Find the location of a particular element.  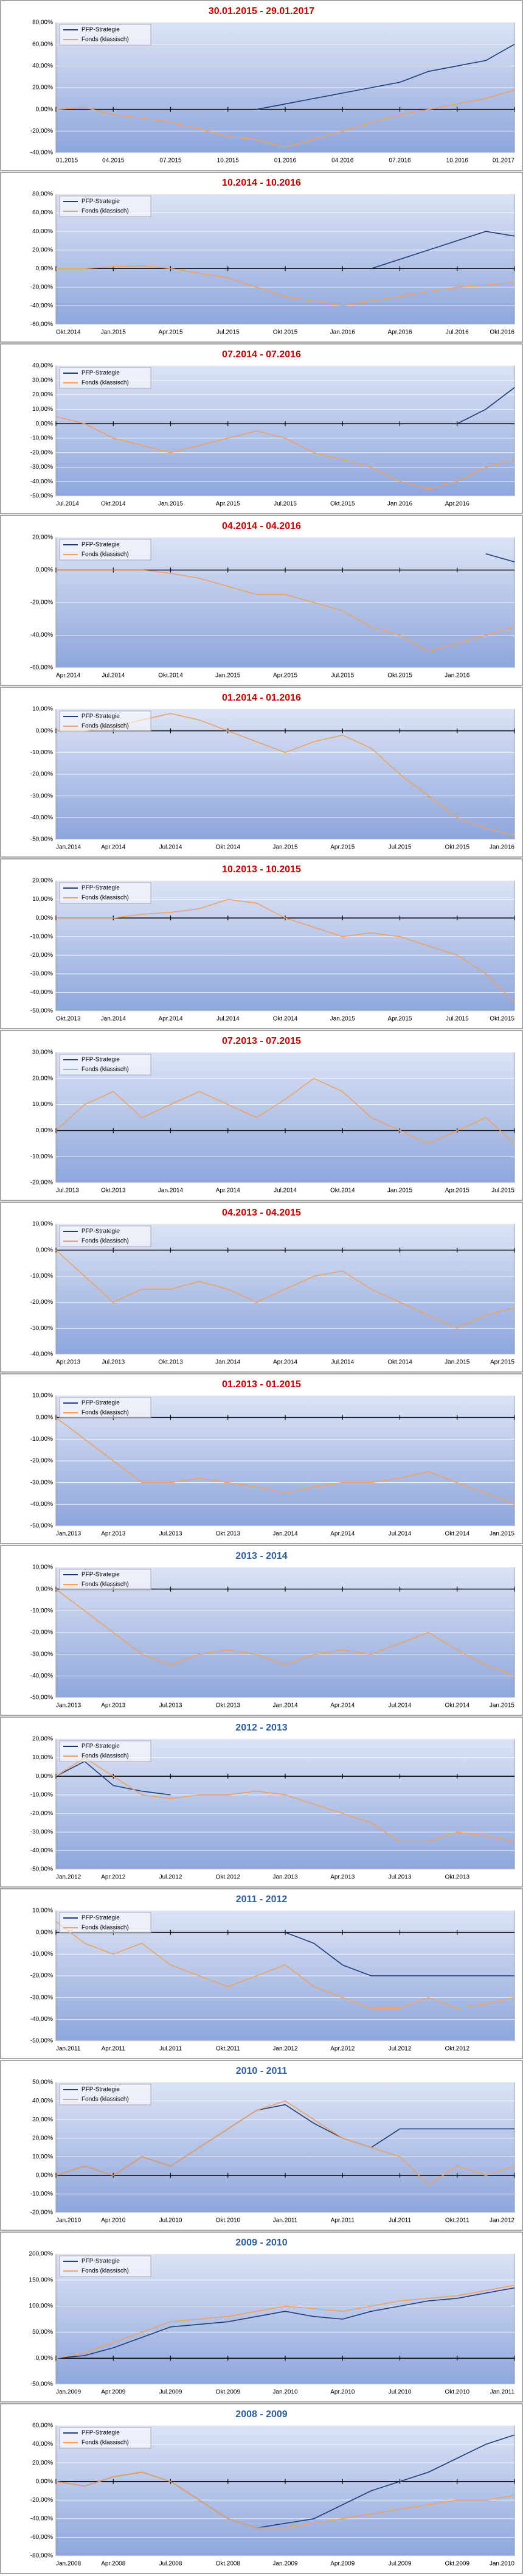

x-tick-label: 10.2016 is located at coordinates (458, 161).